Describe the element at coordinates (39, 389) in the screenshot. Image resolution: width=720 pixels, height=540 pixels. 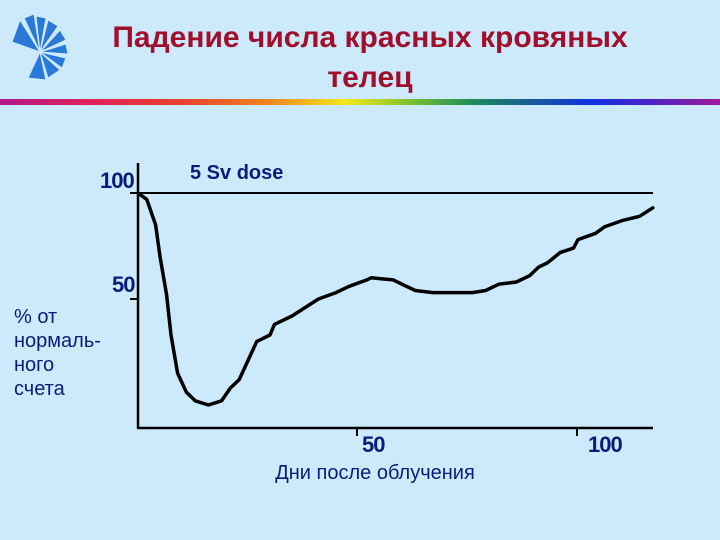
I see `y-axis-label-line: счета` at that location.